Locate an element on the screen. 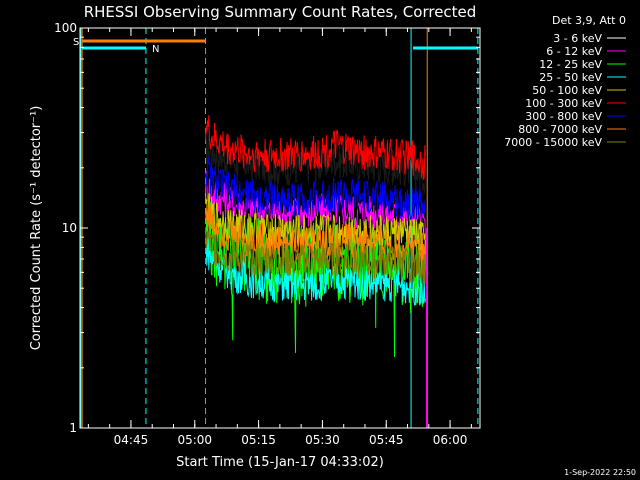  legend-label-3-6-kev: 3 - 6 keV is located at coordinates (577, 38).